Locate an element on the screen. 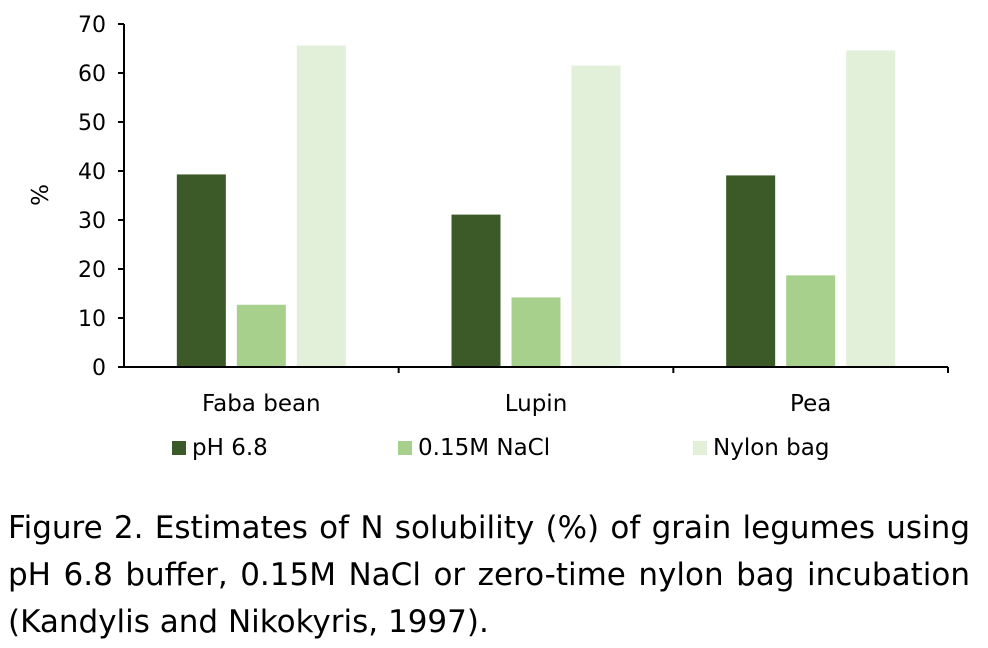  y-axis-label: % is located at coordinates (41, 195).